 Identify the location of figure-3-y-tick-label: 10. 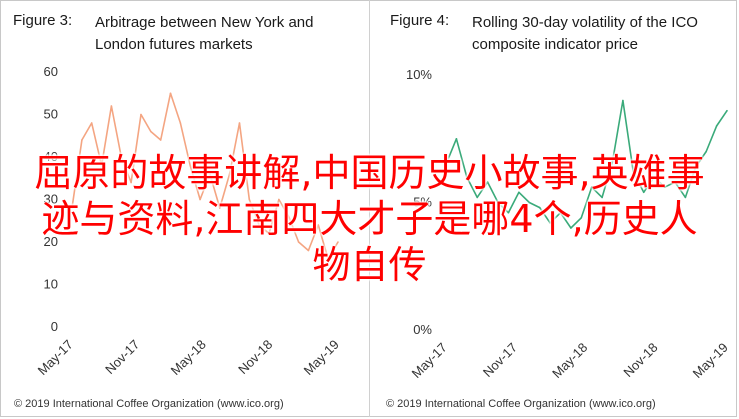
(51, 284).